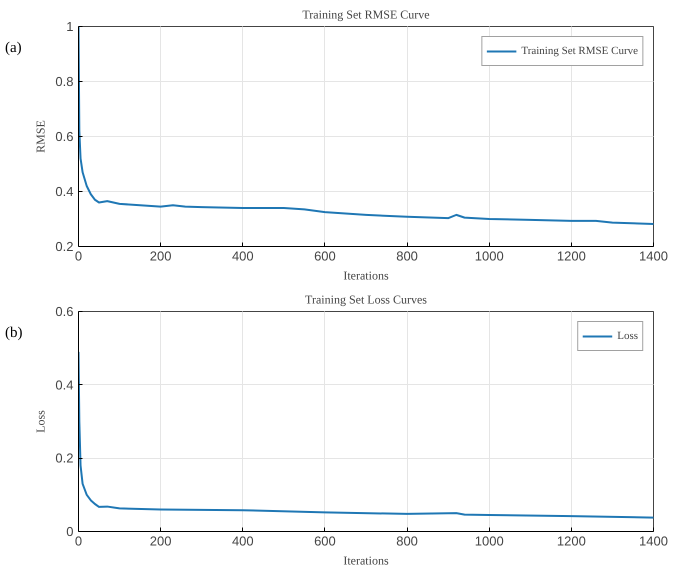  What do you see at coordinates (13, 333) in the screenshot?
I see `text: (b)` at bounding box center [13, 333].